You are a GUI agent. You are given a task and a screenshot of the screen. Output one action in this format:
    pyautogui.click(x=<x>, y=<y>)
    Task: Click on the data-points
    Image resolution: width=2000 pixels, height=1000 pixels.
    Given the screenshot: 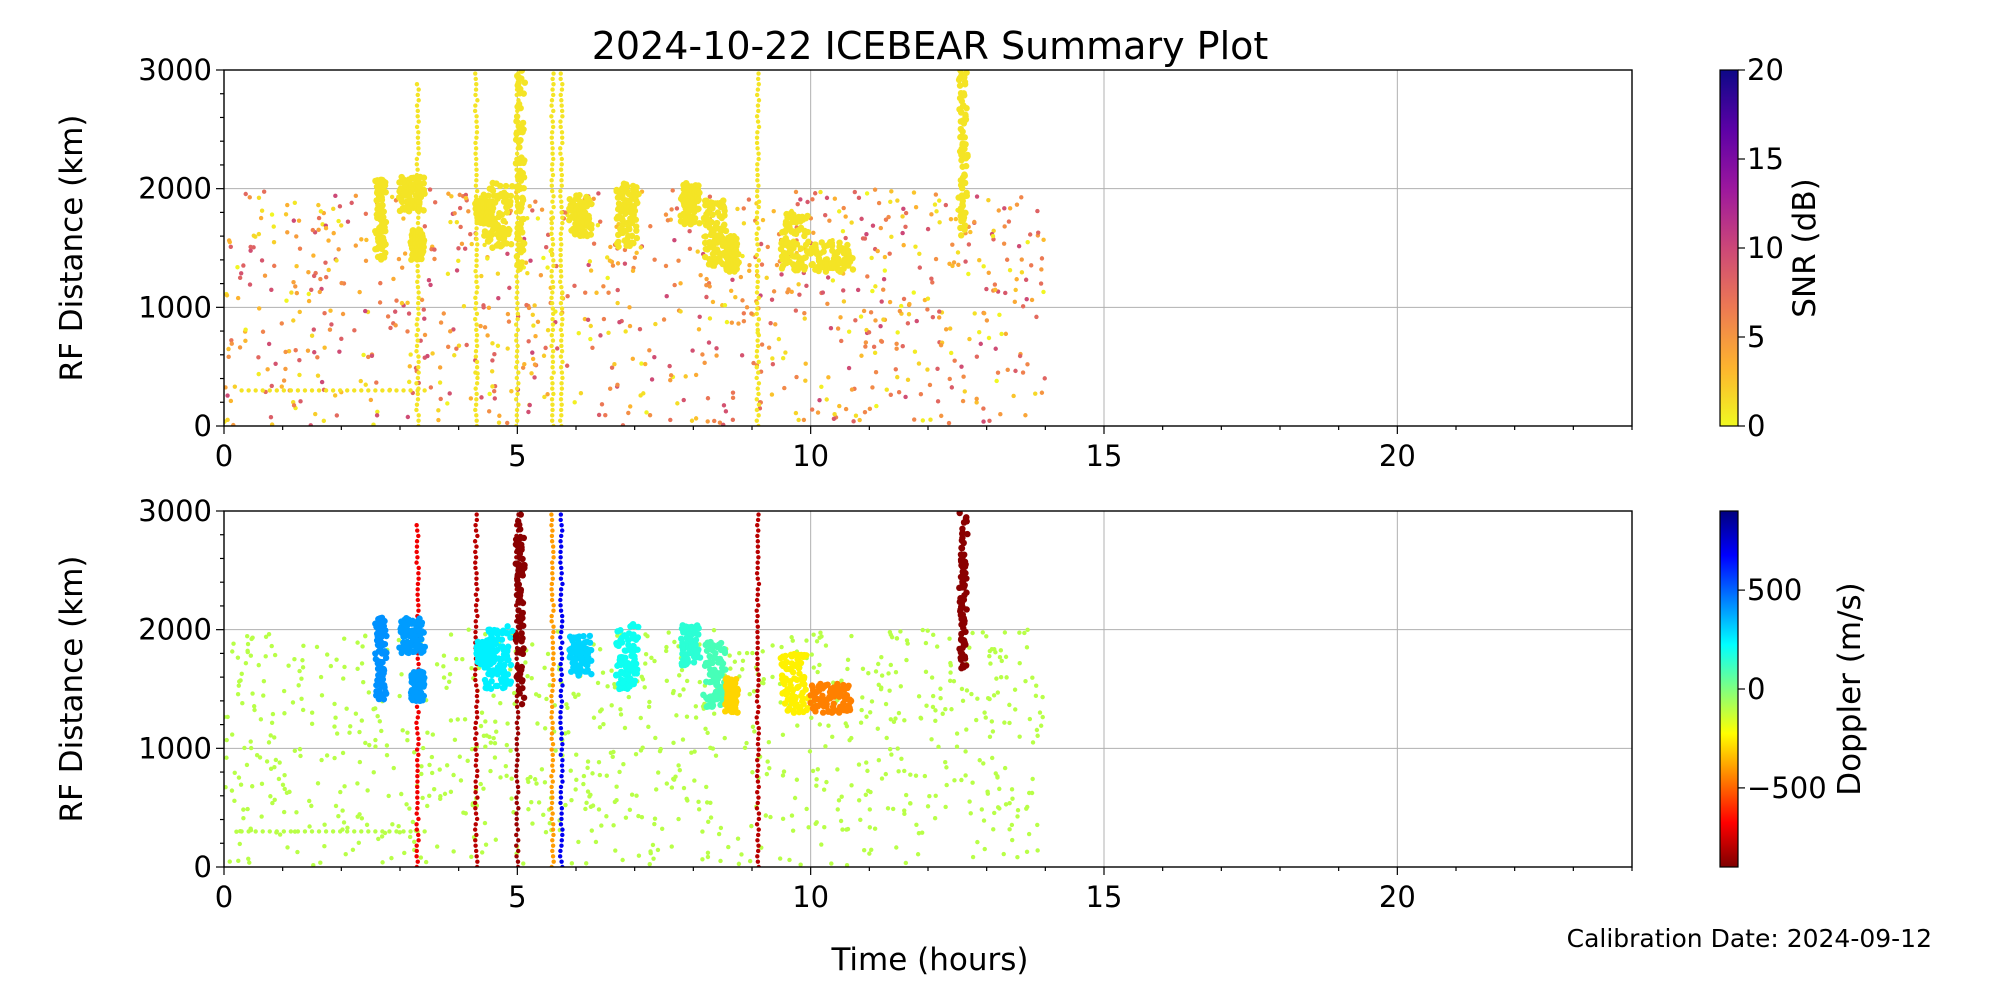 What is the action you would take?
    pyautogui.click(x=635, y=248)
    